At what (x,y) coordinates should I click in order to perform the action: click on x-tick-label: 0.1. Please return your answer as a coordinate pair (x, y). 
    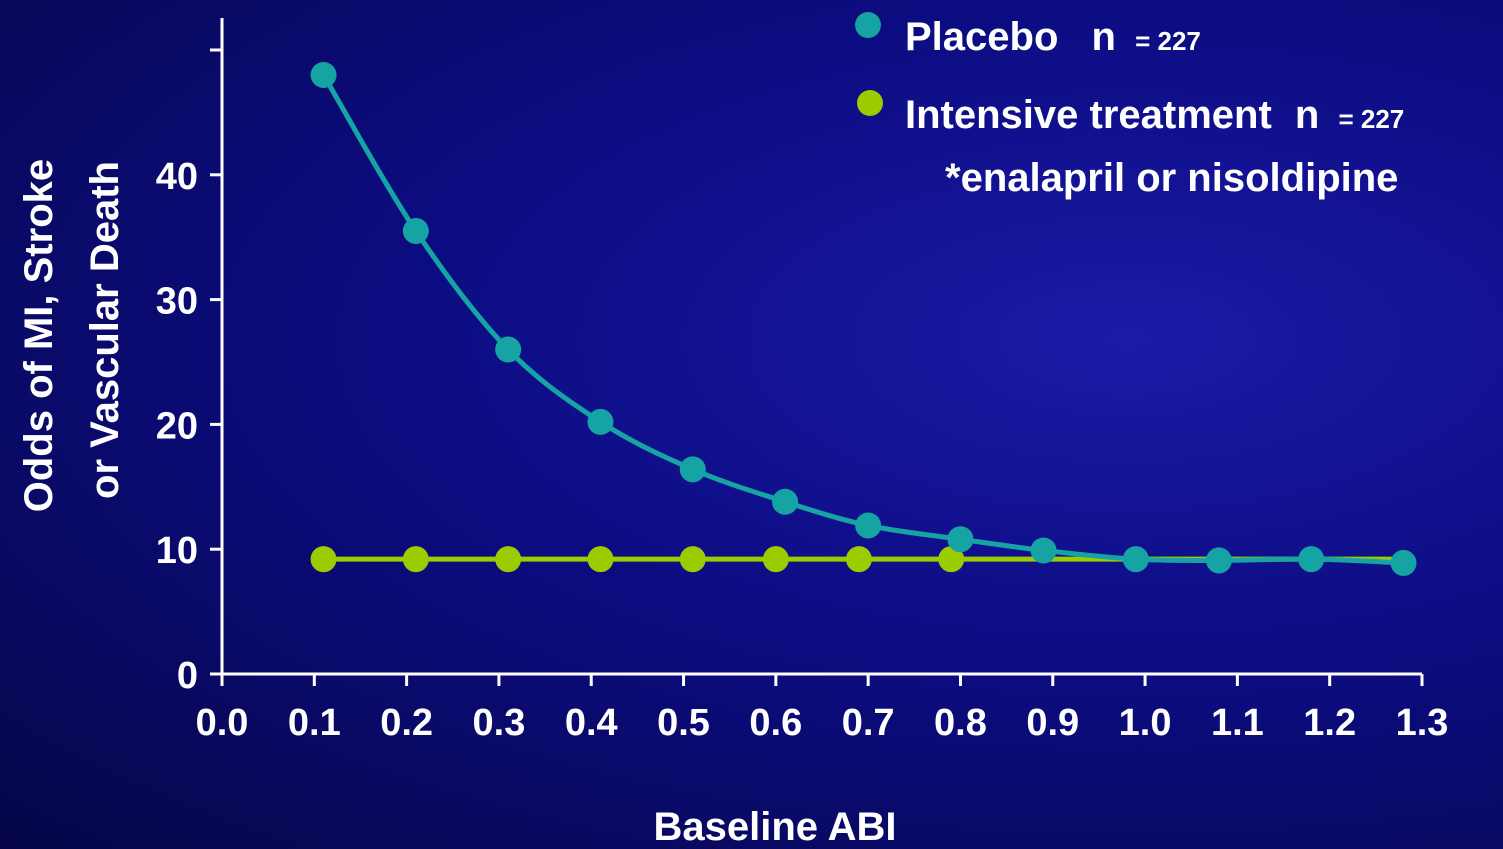
    Looking at the image, I should click on (314, 723).